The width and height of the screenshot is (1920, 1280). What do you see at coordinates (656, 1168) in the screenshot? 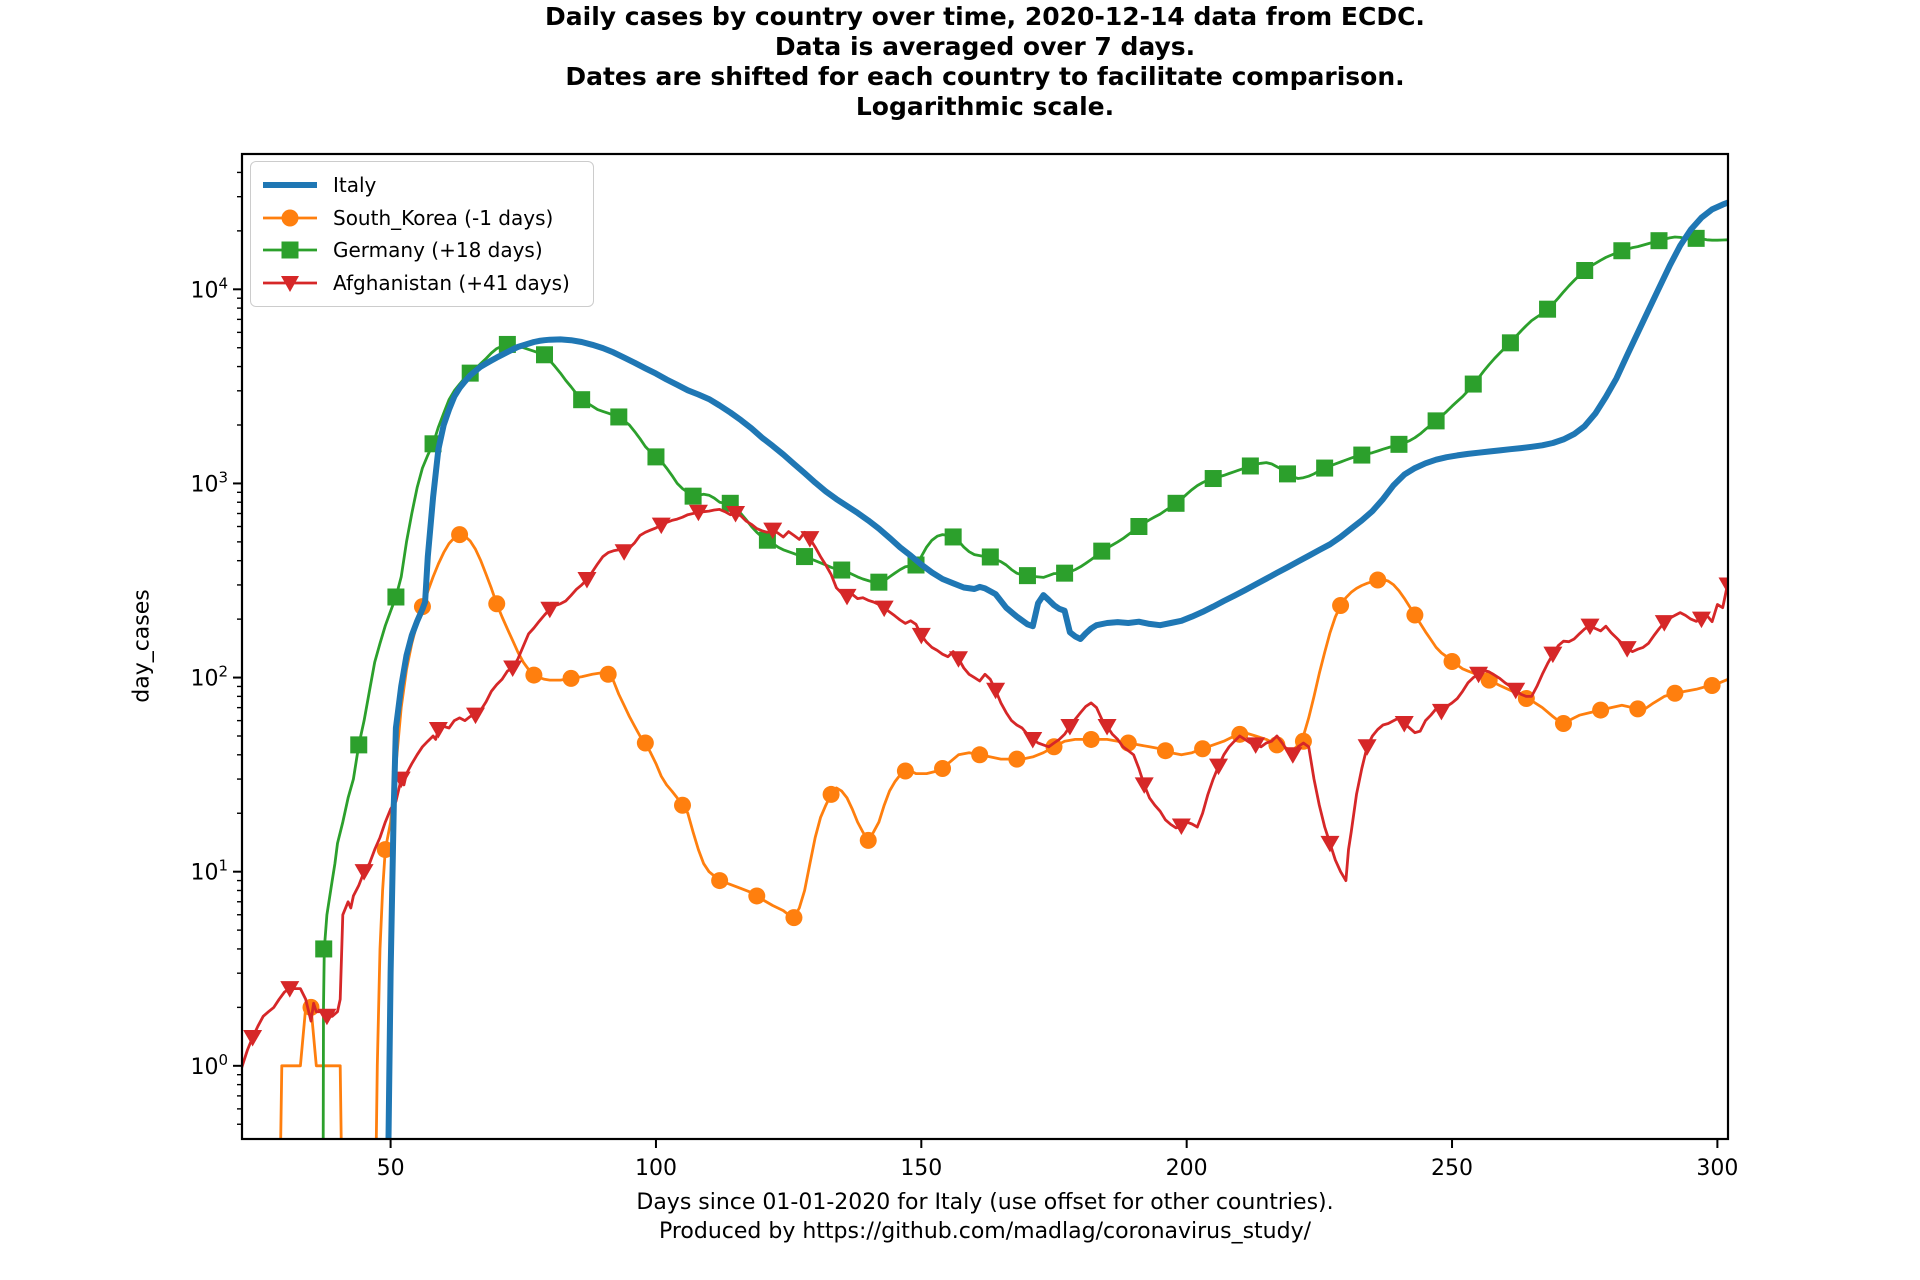
I see `x-tick-label: 100` at bounding box center [656, 1168].